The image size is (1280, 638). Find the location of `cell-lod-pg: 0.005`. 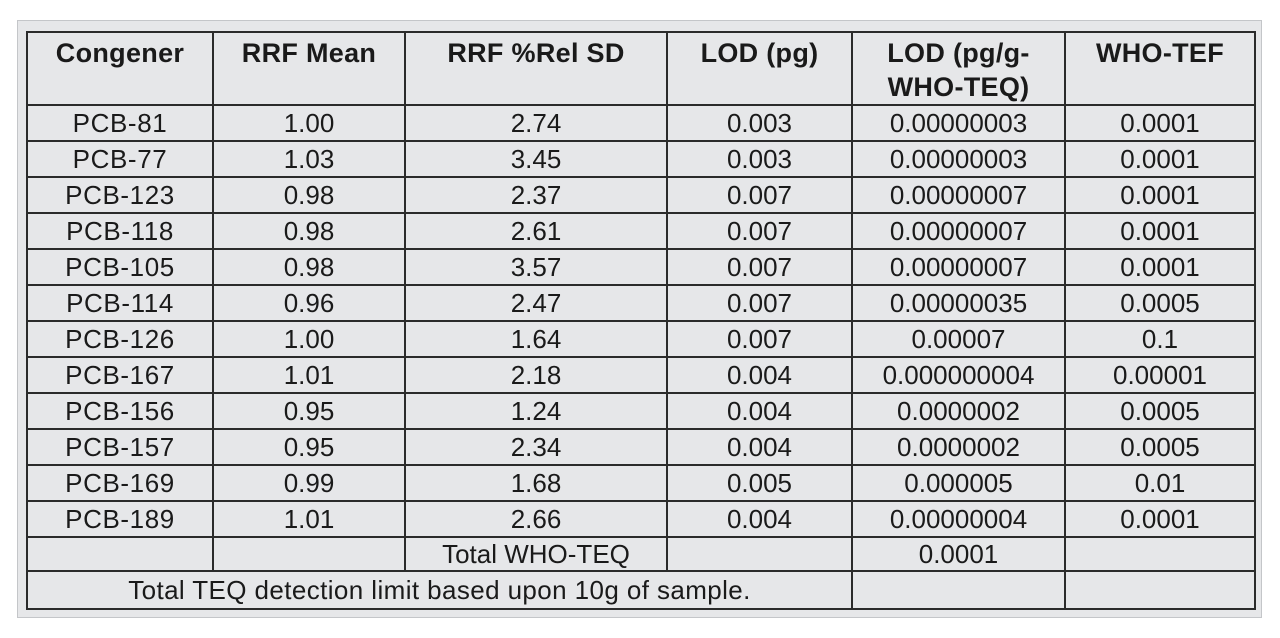

cell-lod-pg: 0.005 is located at coordinates (759, 483).